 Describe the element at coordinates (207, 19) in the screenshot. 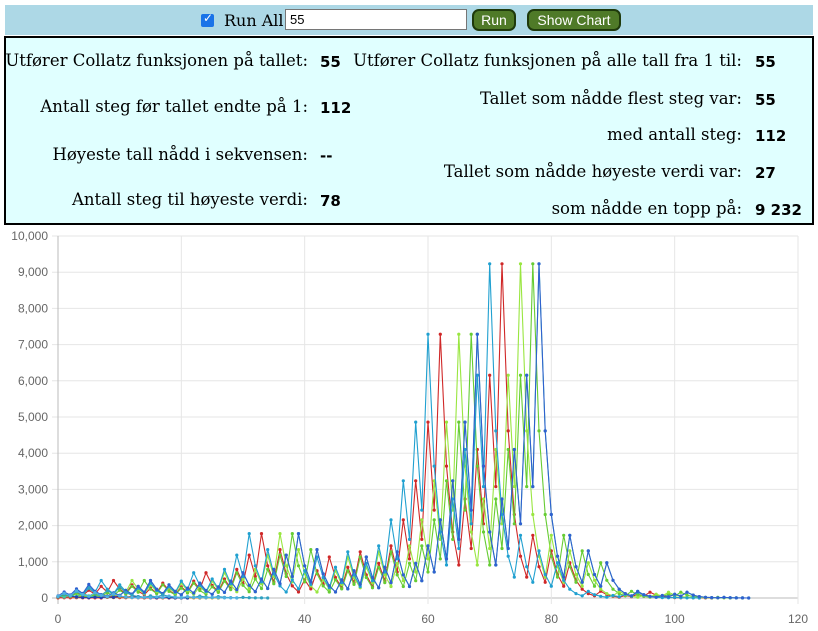

I see `run-all-checkbox: ✓` at that location.